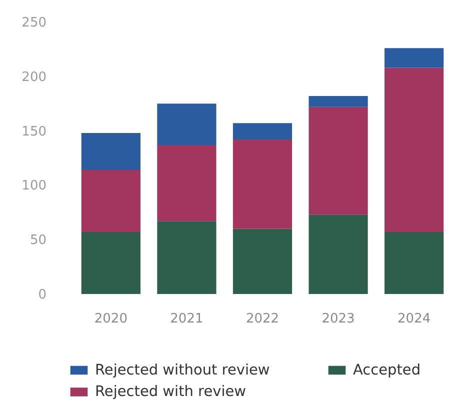 The image size is (459, 401). What do you see at coordinates (34, 186) in the screenshot?
I see `y-tick-label: 100` at bounding box center [34, 186].